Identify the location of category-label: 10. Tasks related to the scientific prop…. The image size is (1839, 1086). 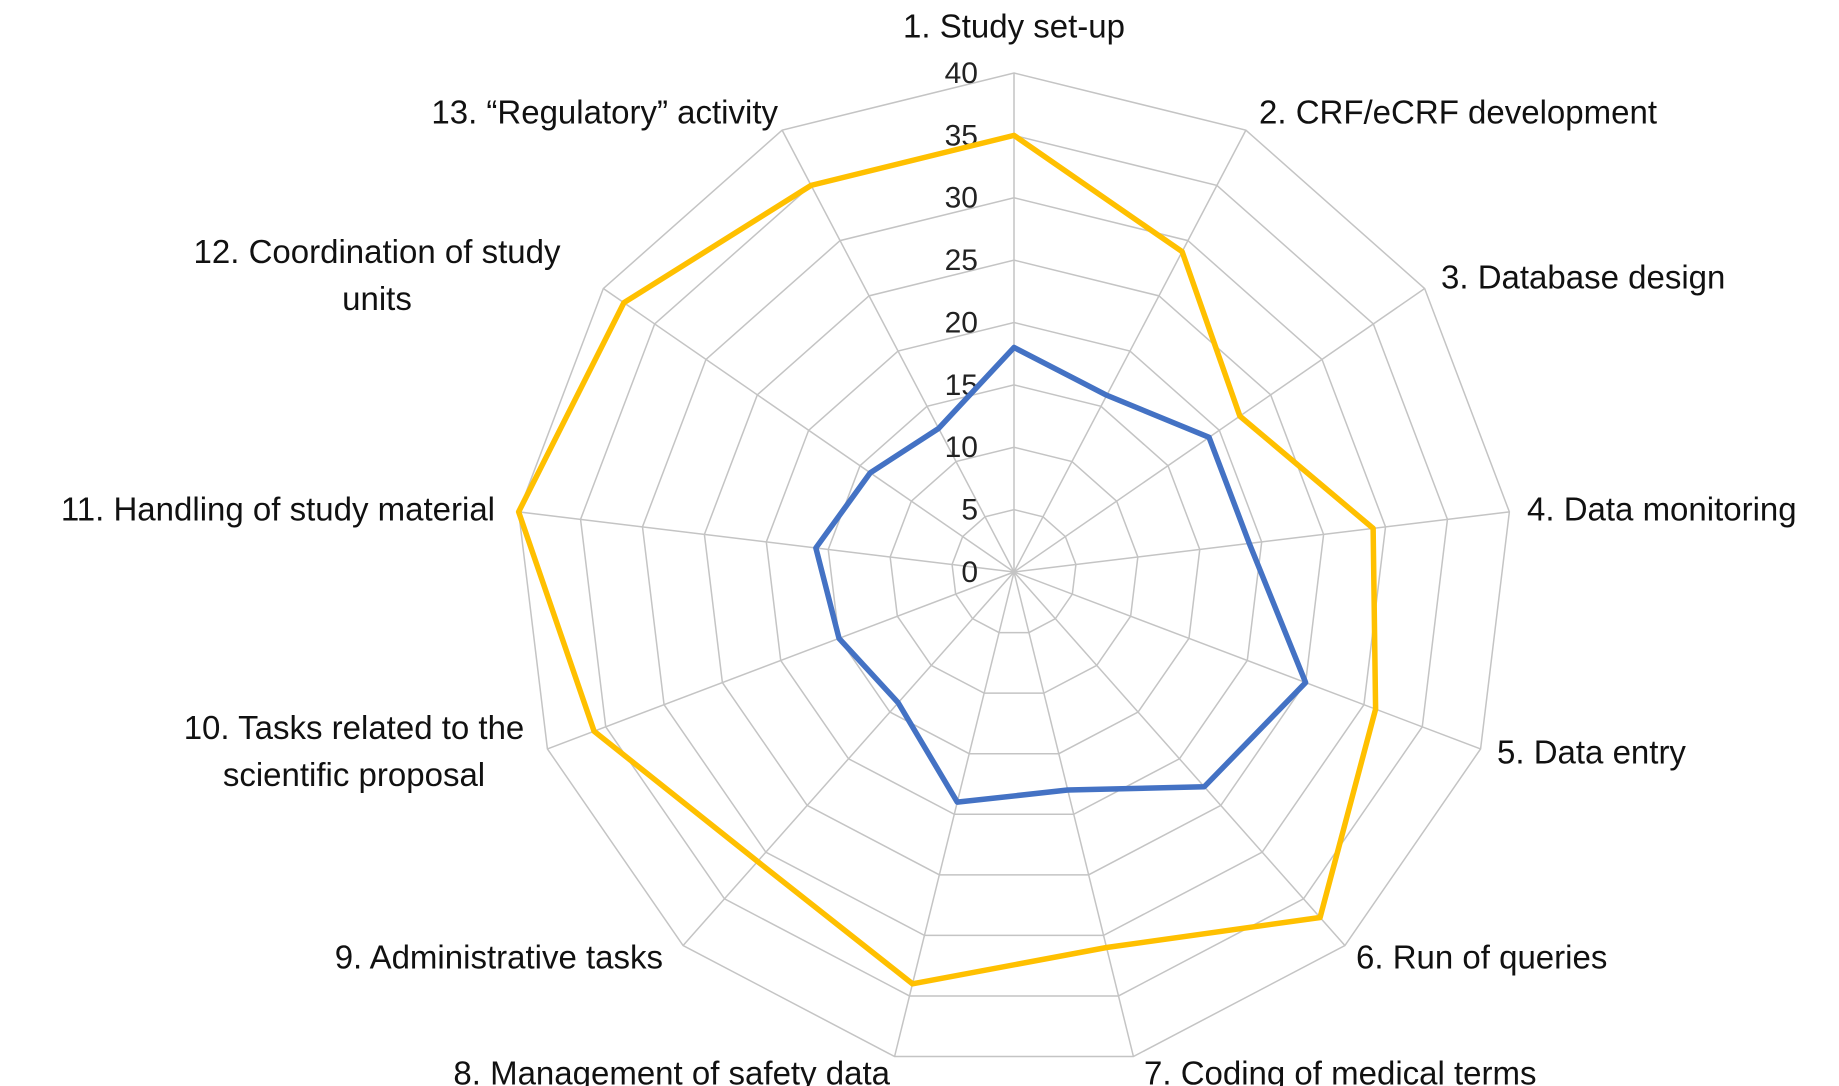
(354, 751).